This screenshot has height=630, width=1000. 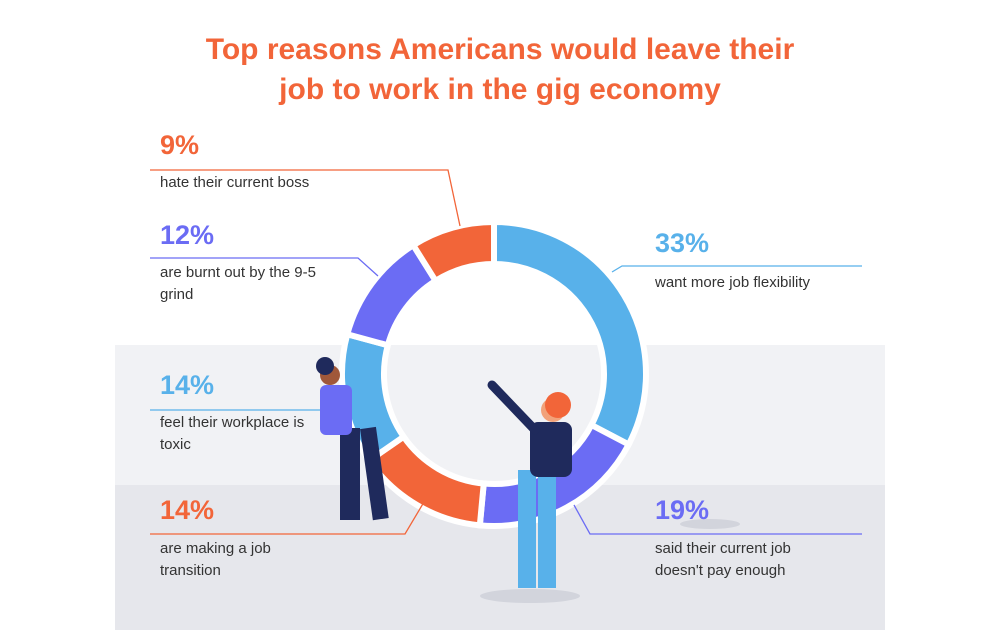 What do you see at coordinates (682, 510) in the screenshot?
I see `value-label: 19%` at bounding box center [682, 510].